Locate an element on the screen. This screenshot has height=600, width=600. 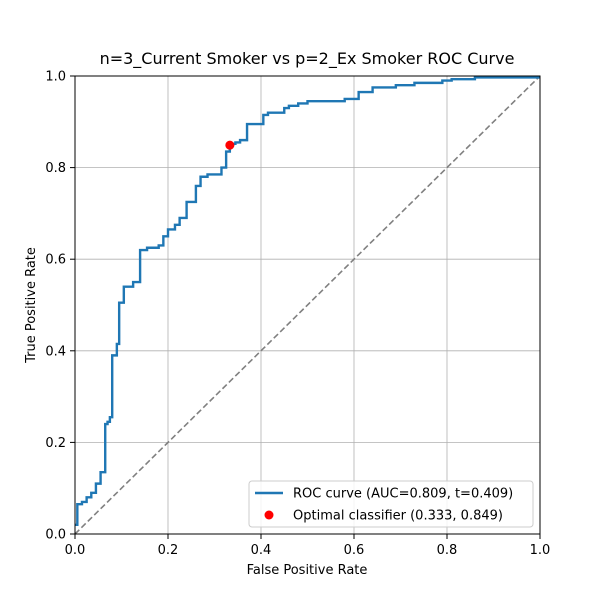
y-axis-label: True Positive Rate is located at coordinates (31, 305).